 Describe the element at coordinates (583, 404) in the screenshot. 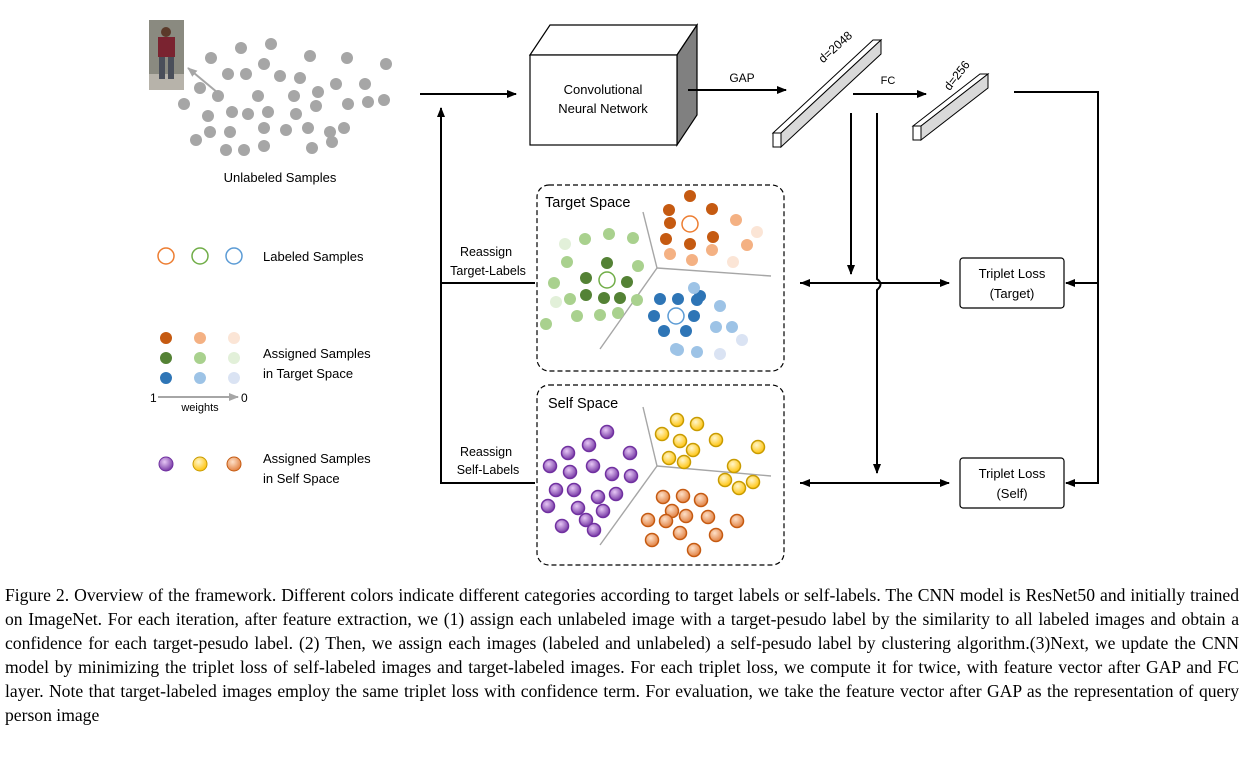

I see `self-space-title: Self Space` at that location.